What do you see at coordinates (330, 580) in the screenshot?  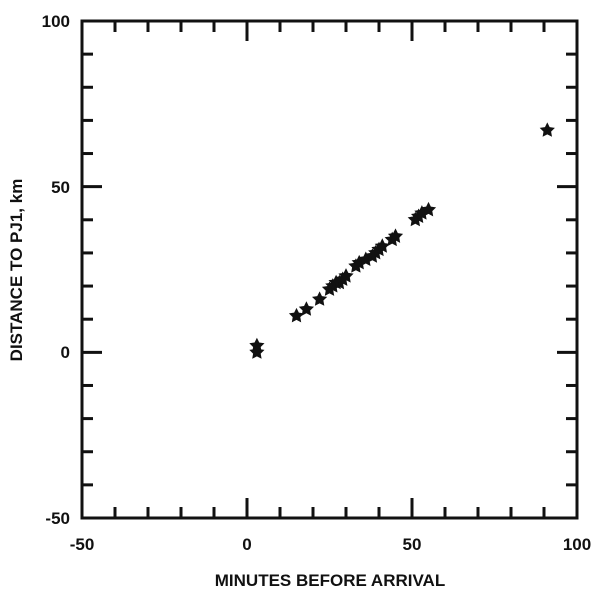 I see `x-axis-label: MINUTES BEFORE ARRIVAL` at bounding box center [330, 580].